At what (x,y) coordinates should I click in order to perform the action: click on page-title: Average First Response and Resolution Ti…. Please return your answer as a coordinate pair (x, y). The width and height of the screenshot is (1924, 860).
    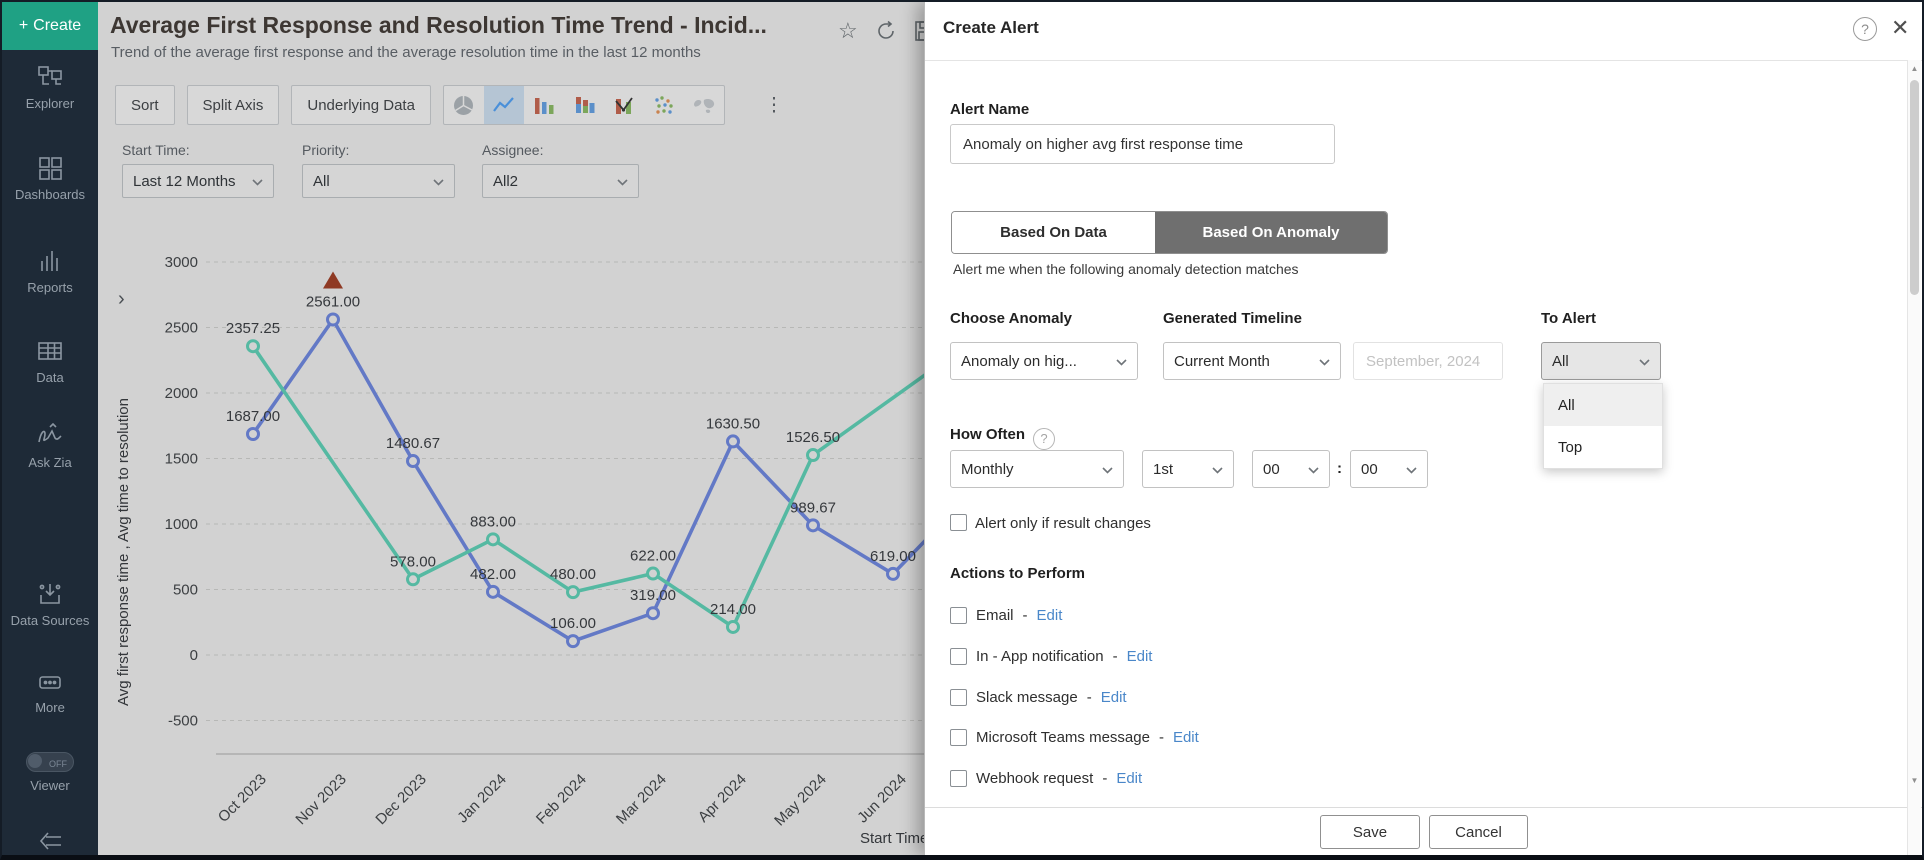
    Looking at the image, I should click on (438, 25).